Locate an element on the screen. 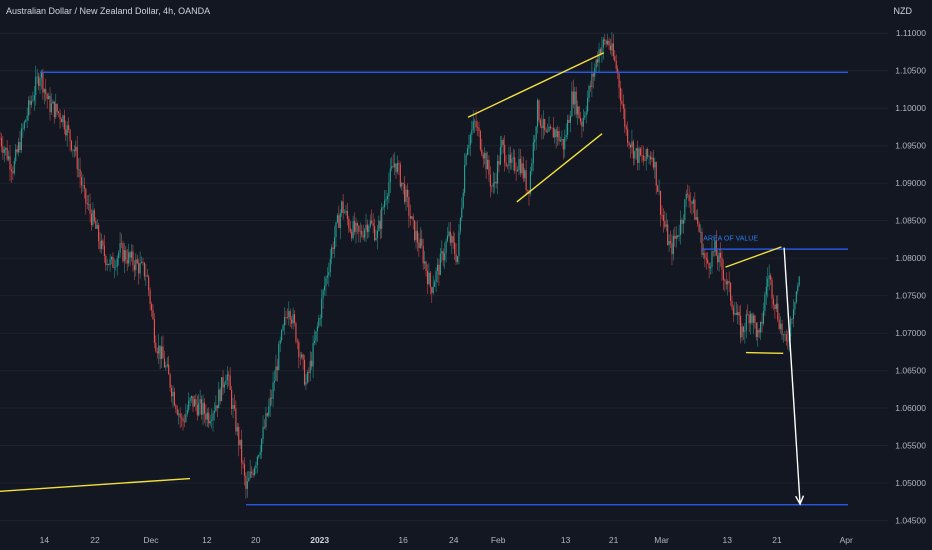 The height and width of the screenshot is (550, 932). x-tick-label: 21 is located at coordinates (777, 540).